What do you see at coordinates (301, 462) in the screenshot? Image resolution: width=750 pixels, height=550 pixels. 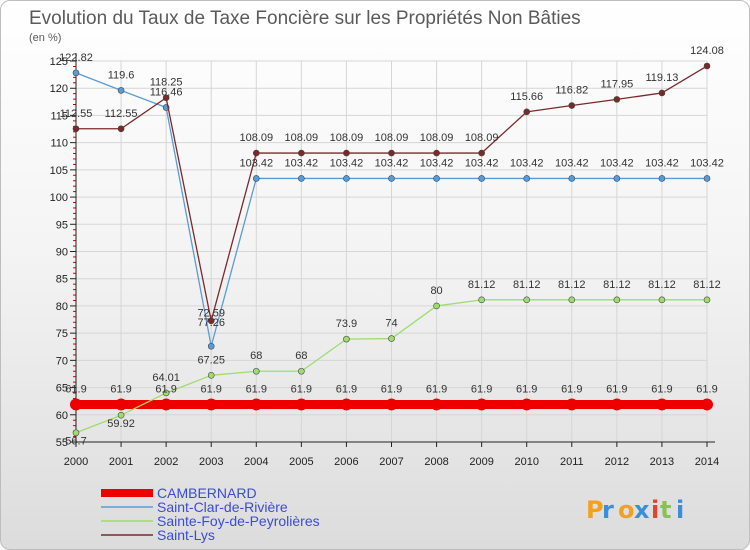 I see `x-tick-label: 2005` at bounding box center [301, 462].